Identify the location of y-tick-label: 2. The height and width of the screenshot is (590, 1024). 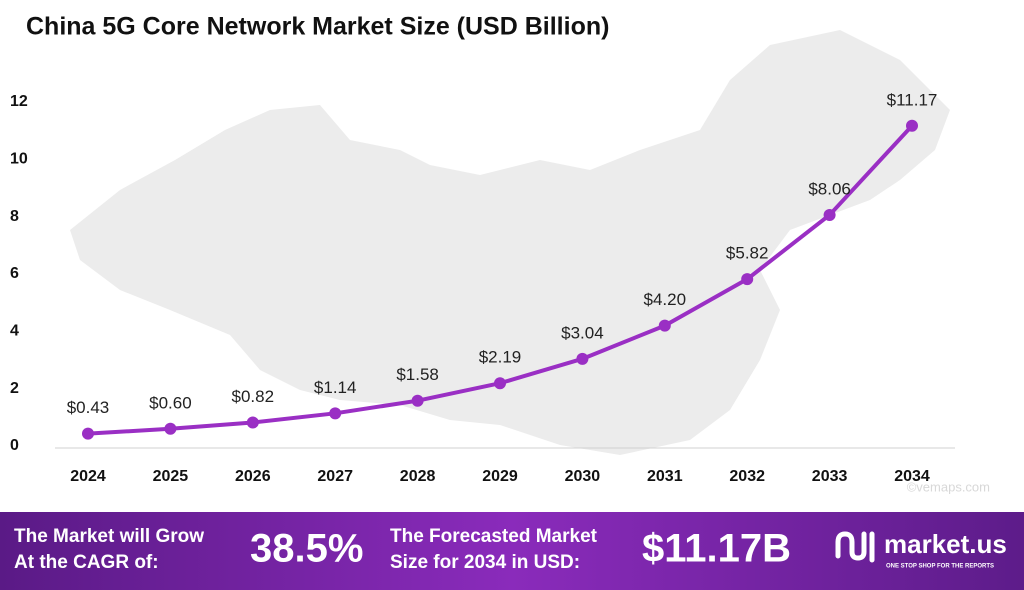
(14, 388).